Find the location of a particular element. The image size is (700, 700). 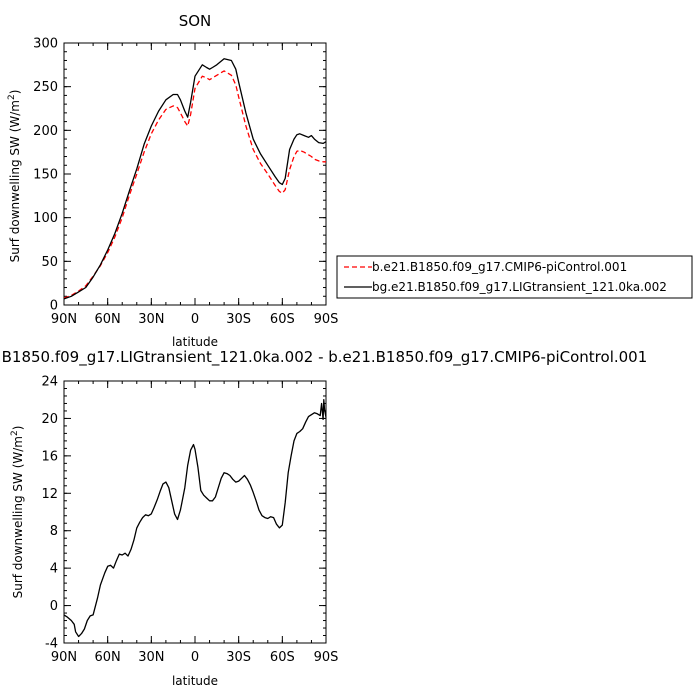

top-series-lines is located at coordinates (195, 179).